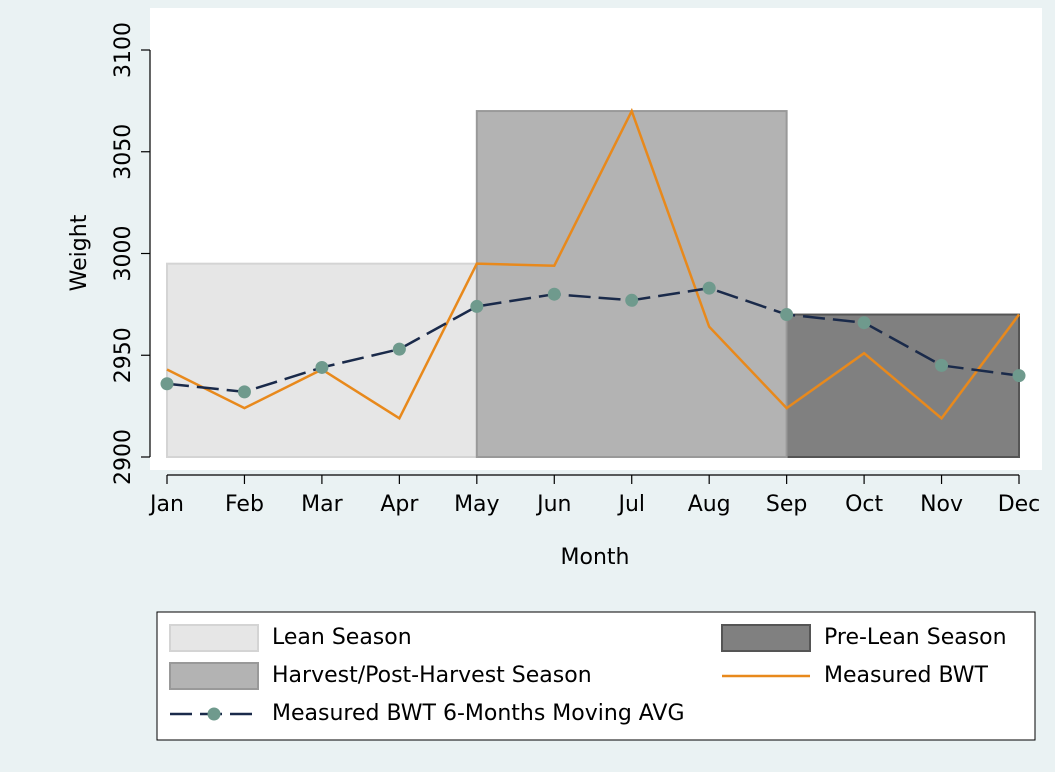 Image resolution: width=1055 pixels, height=776 pixels. What do you see at coordinates (596, 676) in the screenshot?
I see `legend-box` at bounding box center [596, 676].